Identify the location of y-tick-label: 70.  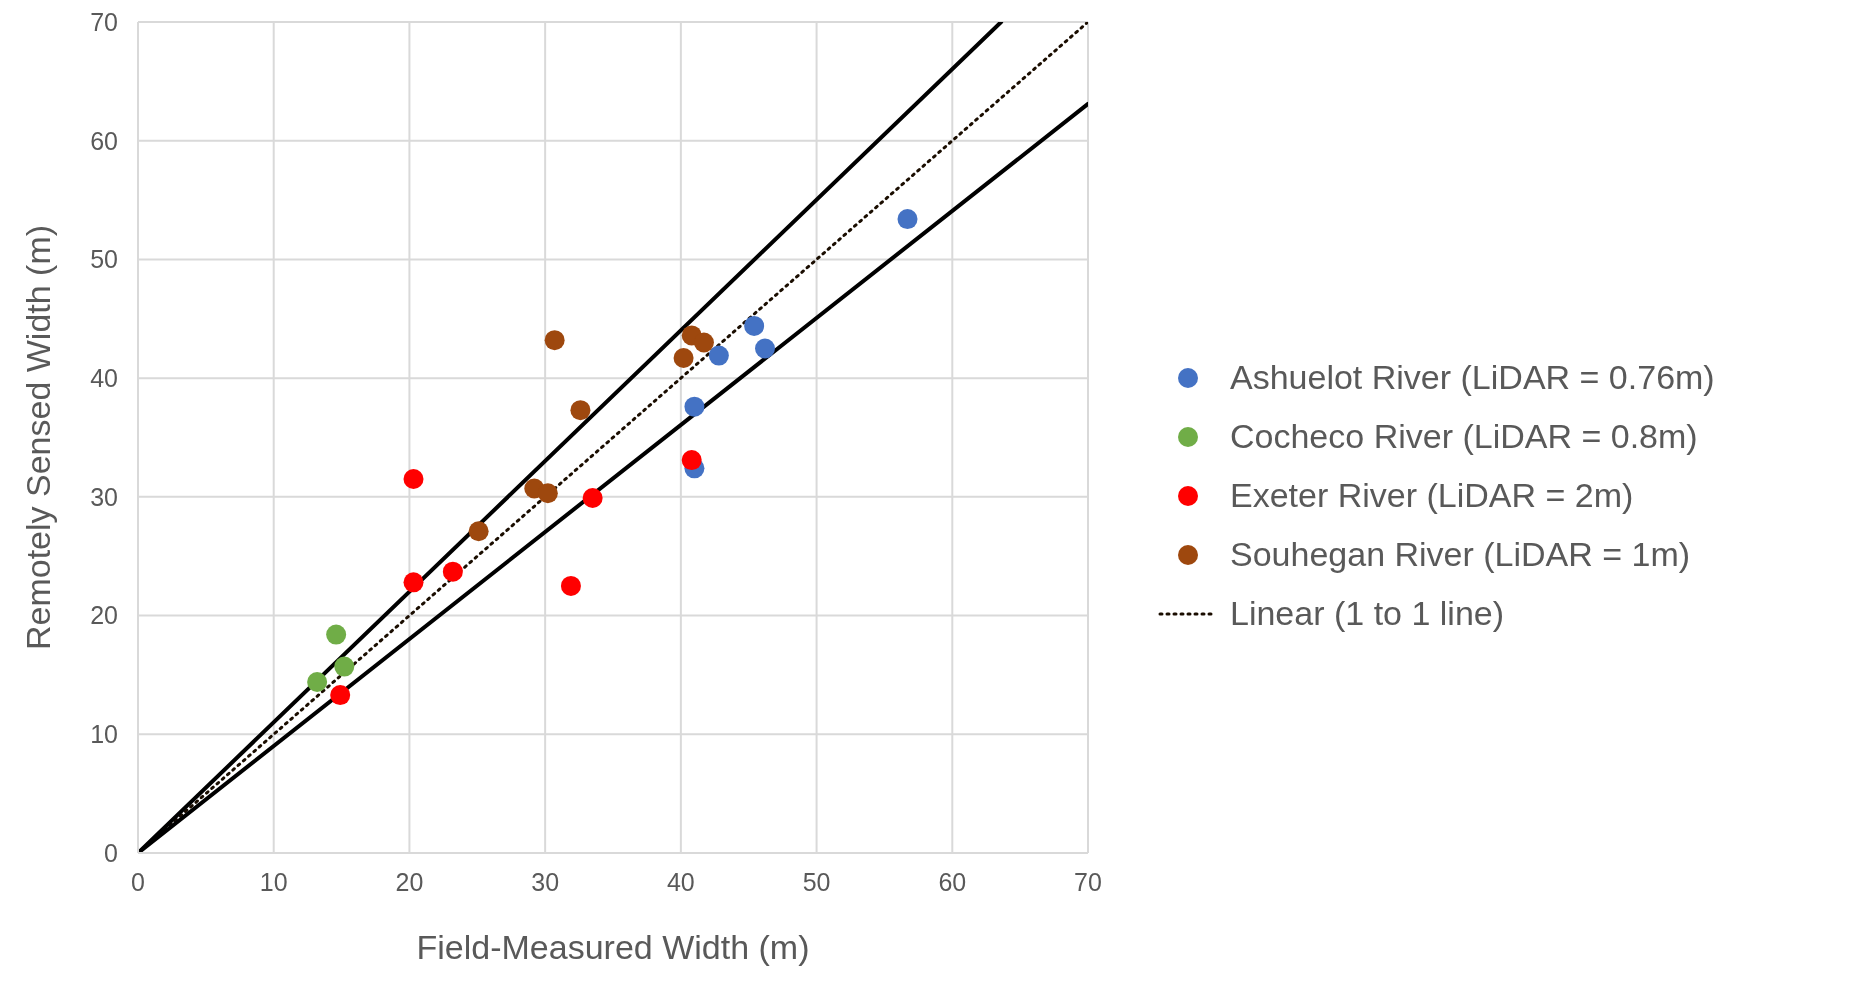
(104, 21).